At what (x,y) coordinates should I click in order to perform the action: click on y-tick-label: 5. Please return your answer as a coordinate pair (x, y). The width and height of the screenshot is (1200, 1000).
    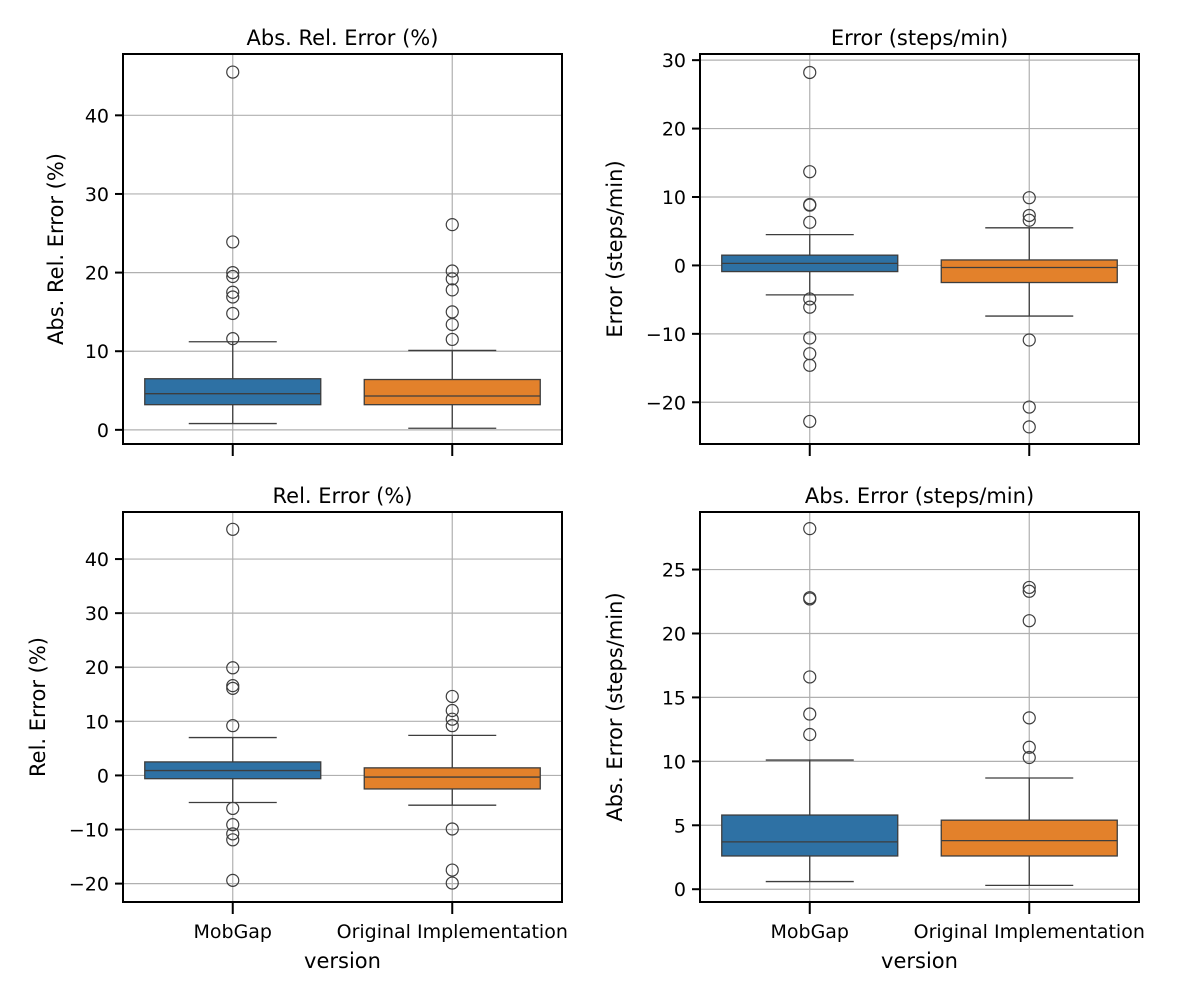
    Looking at the image, I should click on (680, 826).